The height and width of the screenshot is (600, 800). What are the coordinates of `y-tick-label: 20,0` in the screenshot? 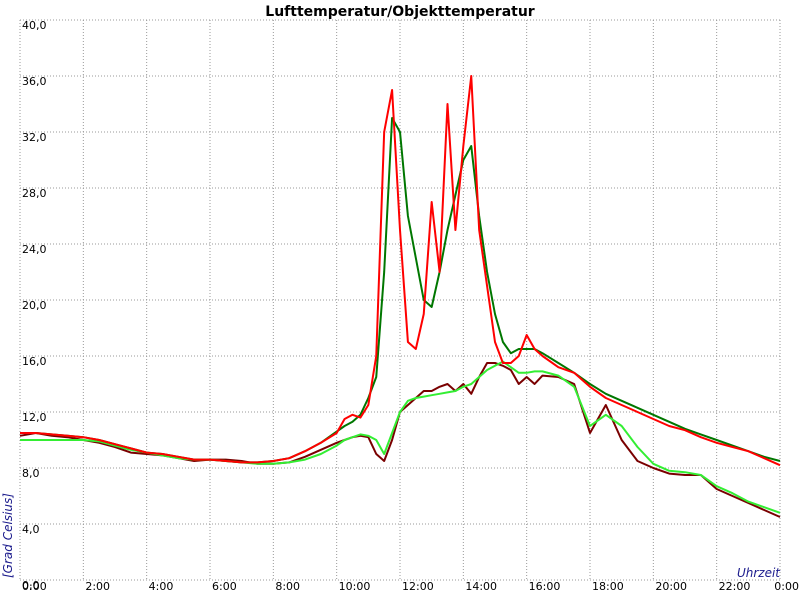 It's located at (34, 305).